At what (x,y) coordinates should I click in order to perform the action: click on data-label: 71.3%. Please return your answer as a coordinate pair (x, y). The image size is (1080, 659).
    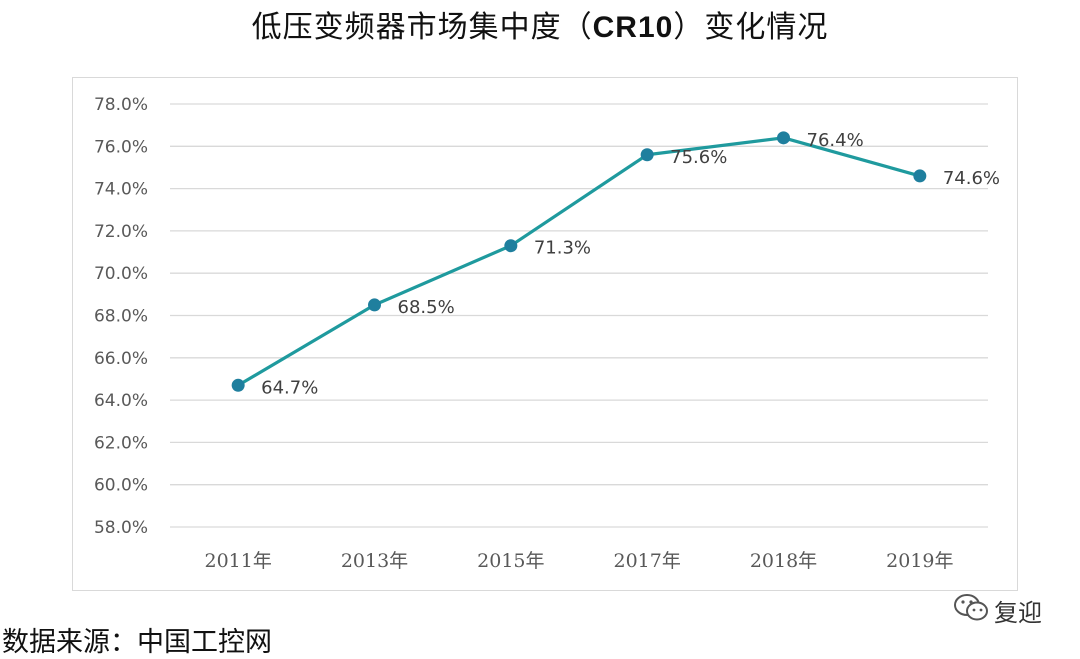
    Looking at the image, I should click on (562, 248).